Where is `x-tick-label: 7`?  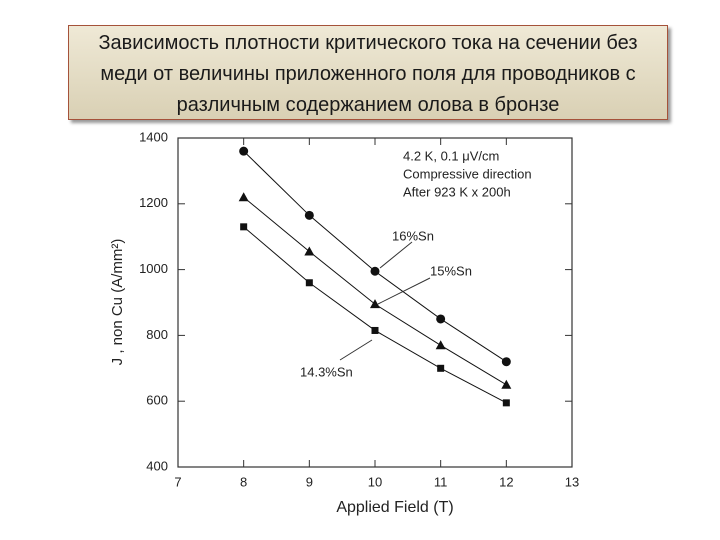 x-tick-label: 7 is located at coordinates (177, 481).